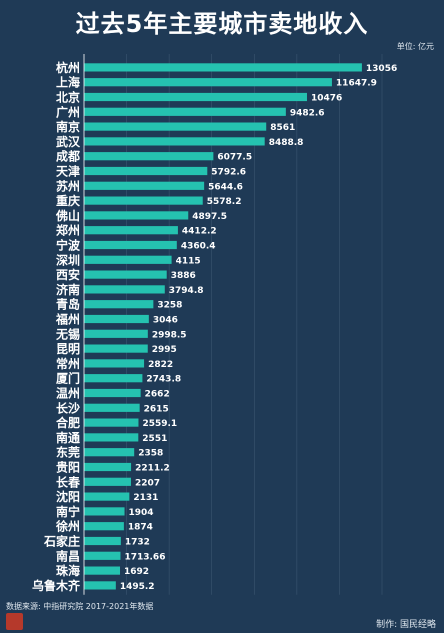  What do you see at coordinates (169, 599) in the screenshot?
I see `x-tick-label: 4000` at bounding box center [169, 599].